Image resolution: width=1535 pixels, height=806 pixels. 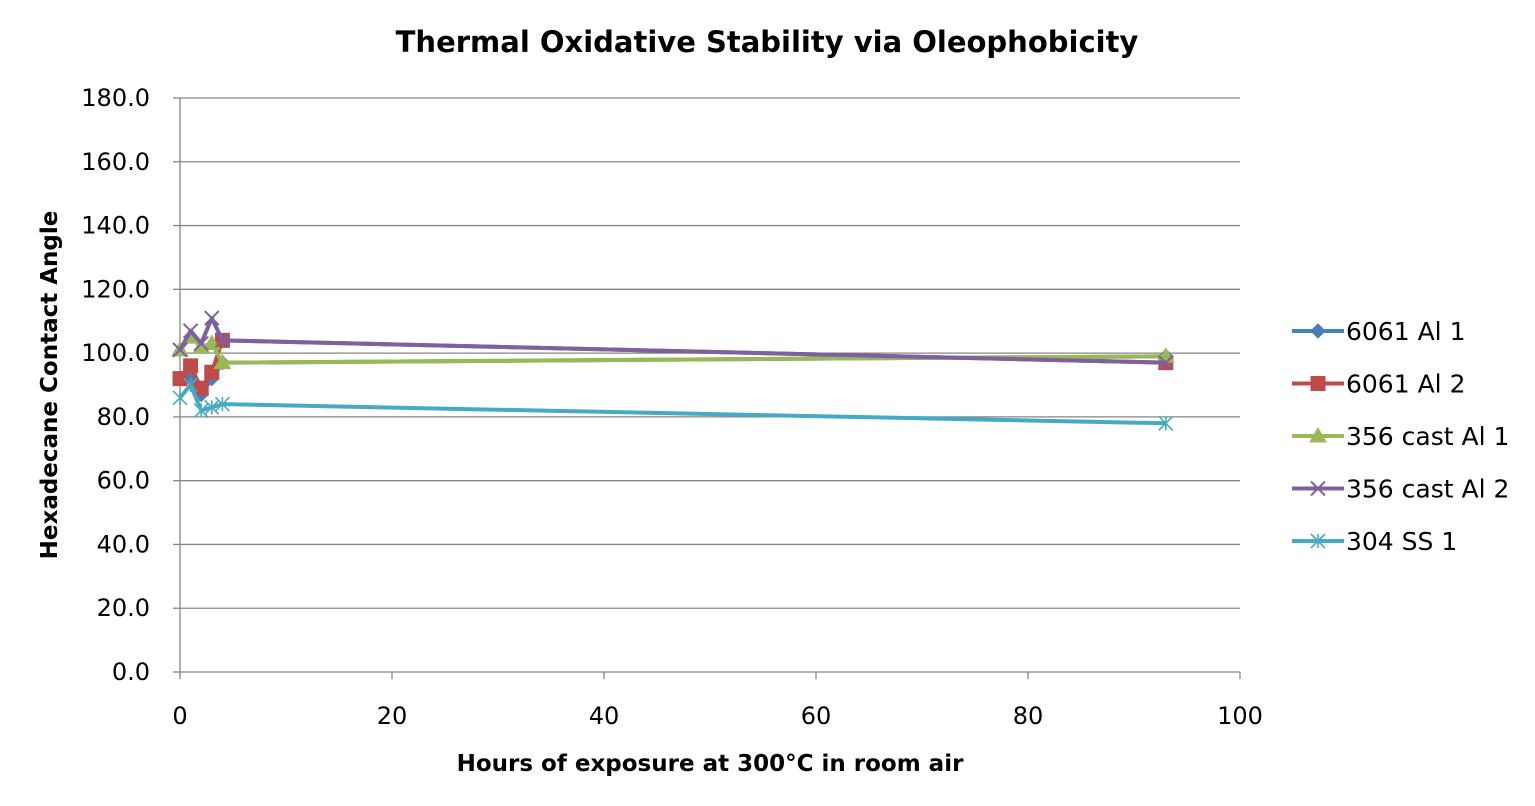 I want to click on legend-item: 6061 Al 2, so click(x=1378, y=384).